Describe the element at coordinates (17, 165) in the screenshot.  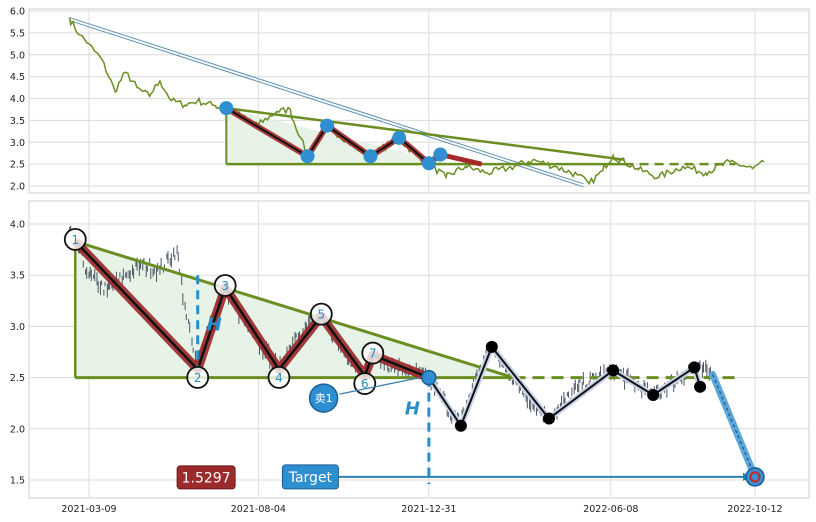
I see `top-y-tick-label: 2.5` at that location.